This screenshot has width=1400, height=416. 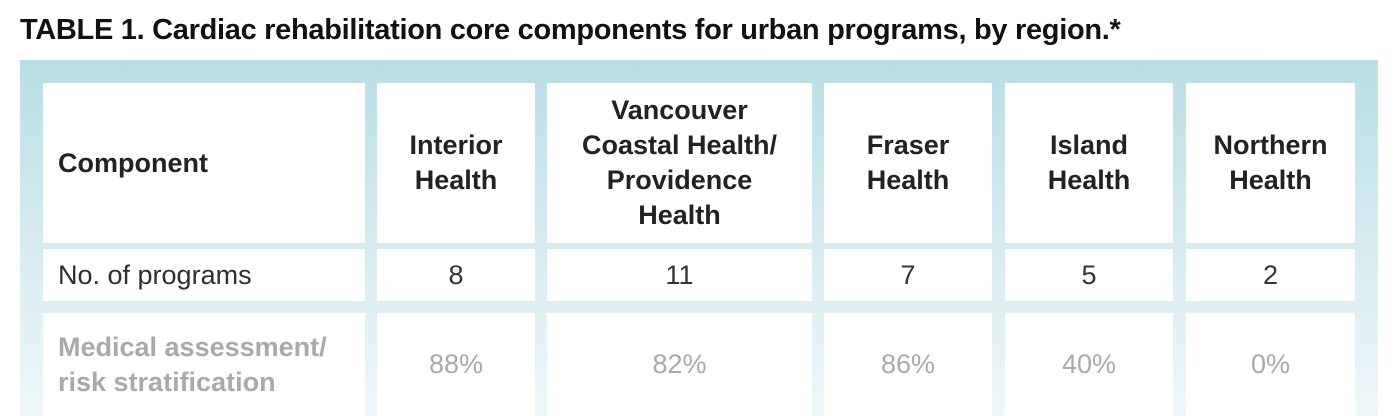 I want to click on header-fraser-health: Fraser Health, so click(x=908, y=163).